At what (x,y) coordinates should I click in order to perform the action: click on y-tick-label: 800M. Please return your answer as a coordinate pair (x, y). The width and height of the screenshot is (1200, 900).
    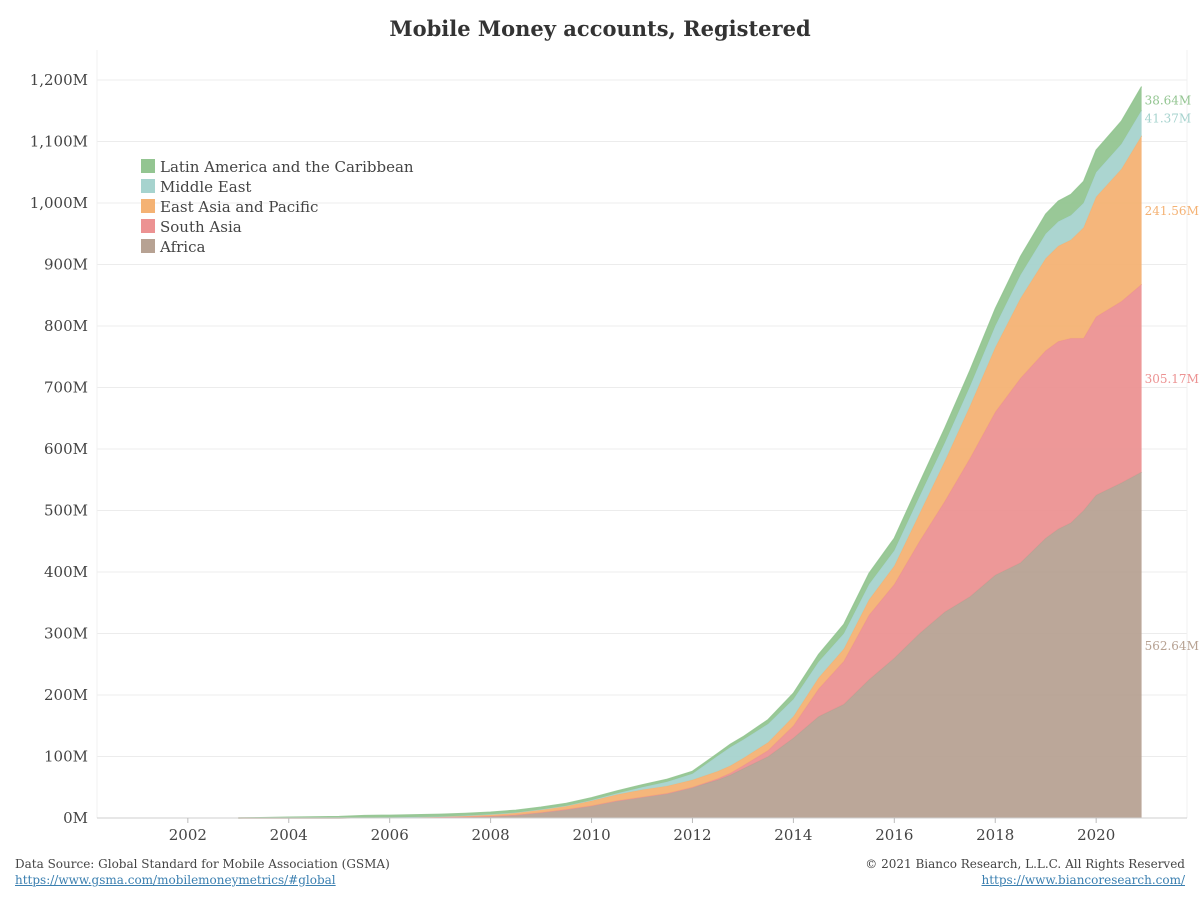
    Looking at the image, I should click on (66, 326).